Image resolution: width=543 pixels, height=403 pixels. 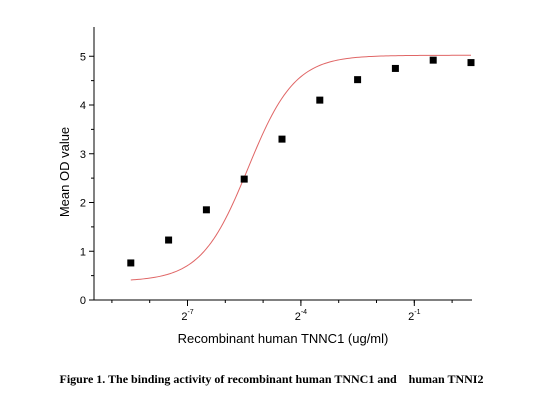 I want to click on x-tick-label: 2-4, so click(x=301, y=316).